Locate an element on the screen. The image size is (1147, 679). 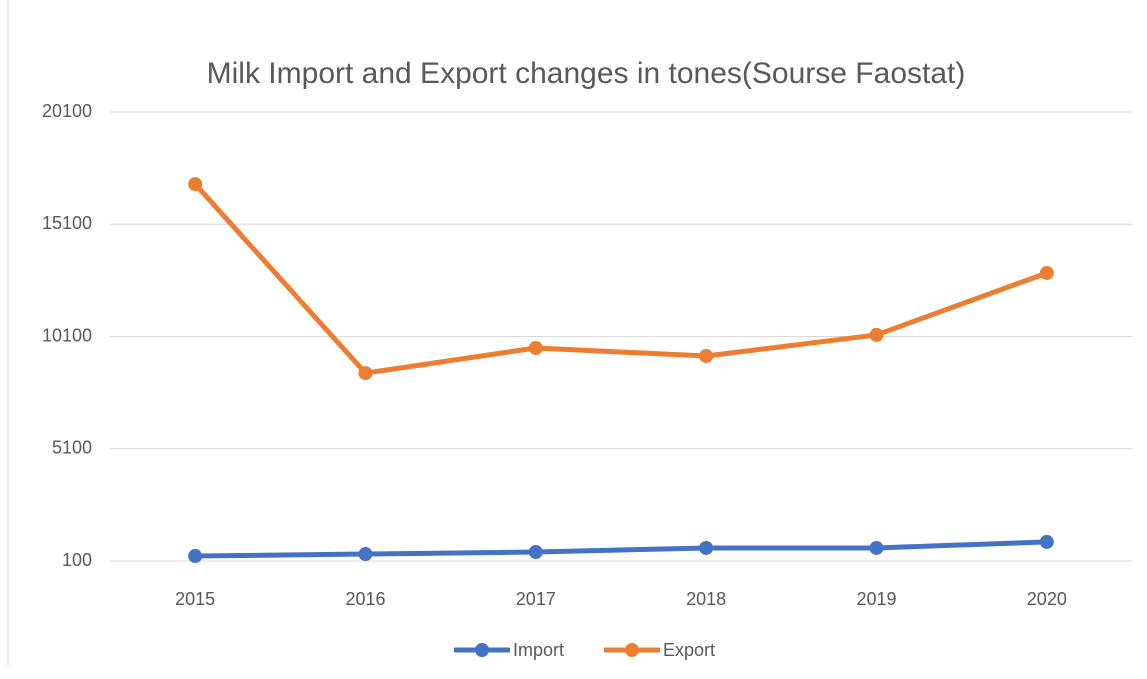
y-tick-label: 100 is located at coordinates (77, 560).